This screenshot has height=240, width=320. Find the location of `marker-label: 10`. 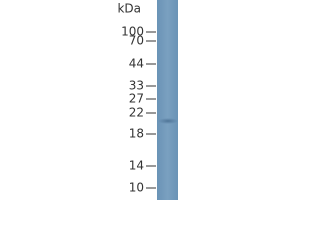

marker-label: 10 is located at coordinates (136, 188).